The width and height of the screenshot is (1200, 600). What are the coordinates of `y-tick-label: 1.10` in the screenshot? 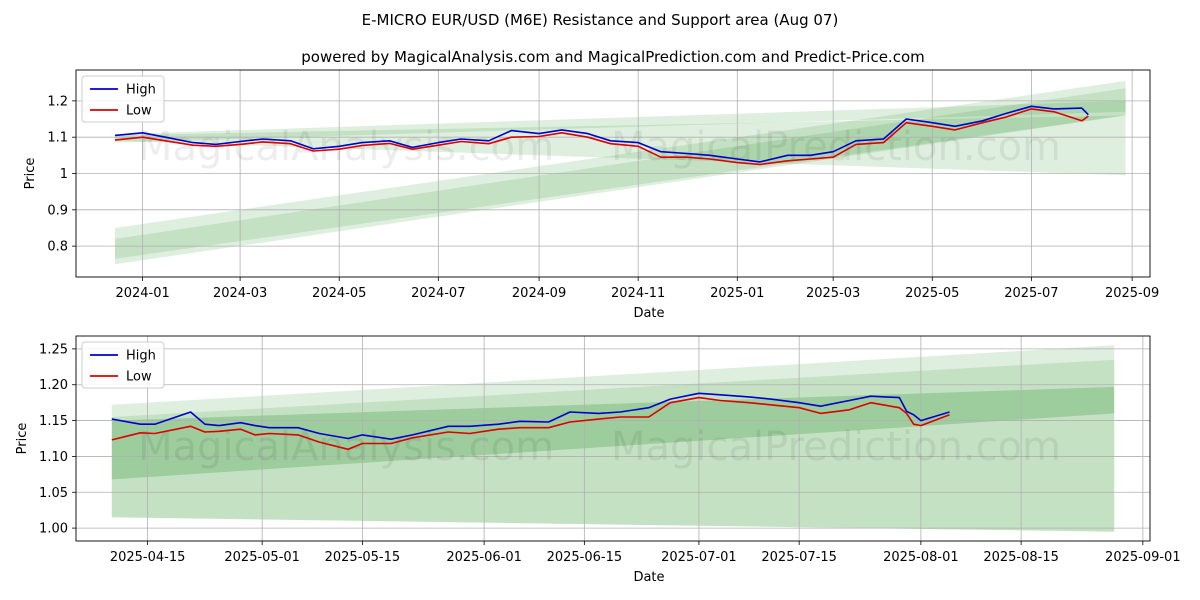 It's located at (53, 457).